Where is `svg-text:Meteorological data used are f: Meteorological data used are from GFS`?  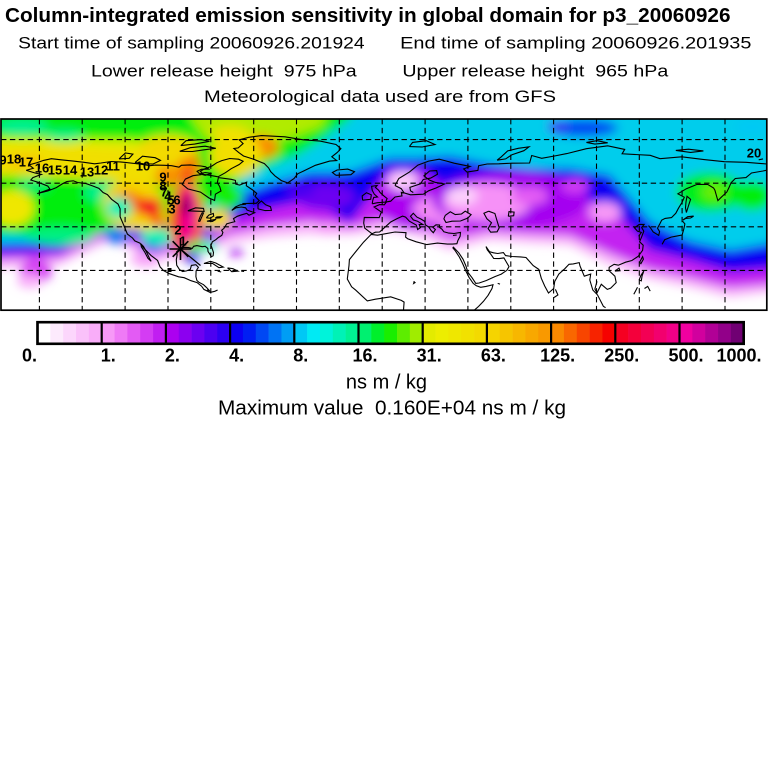 svg-text:Meteorological data used are f: Meteorological data used are from GFS is located at coordinates (380, 96).